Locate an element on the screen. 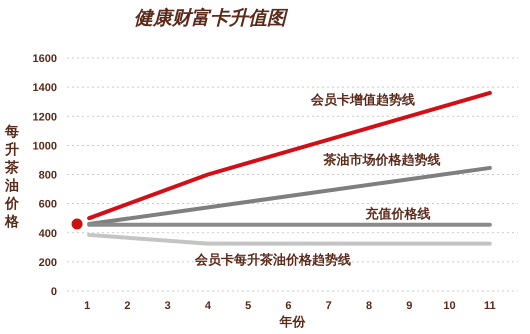 This screenshot has height=334, width=530. x-tick-label: 1 is located at coordinates (87, 306).